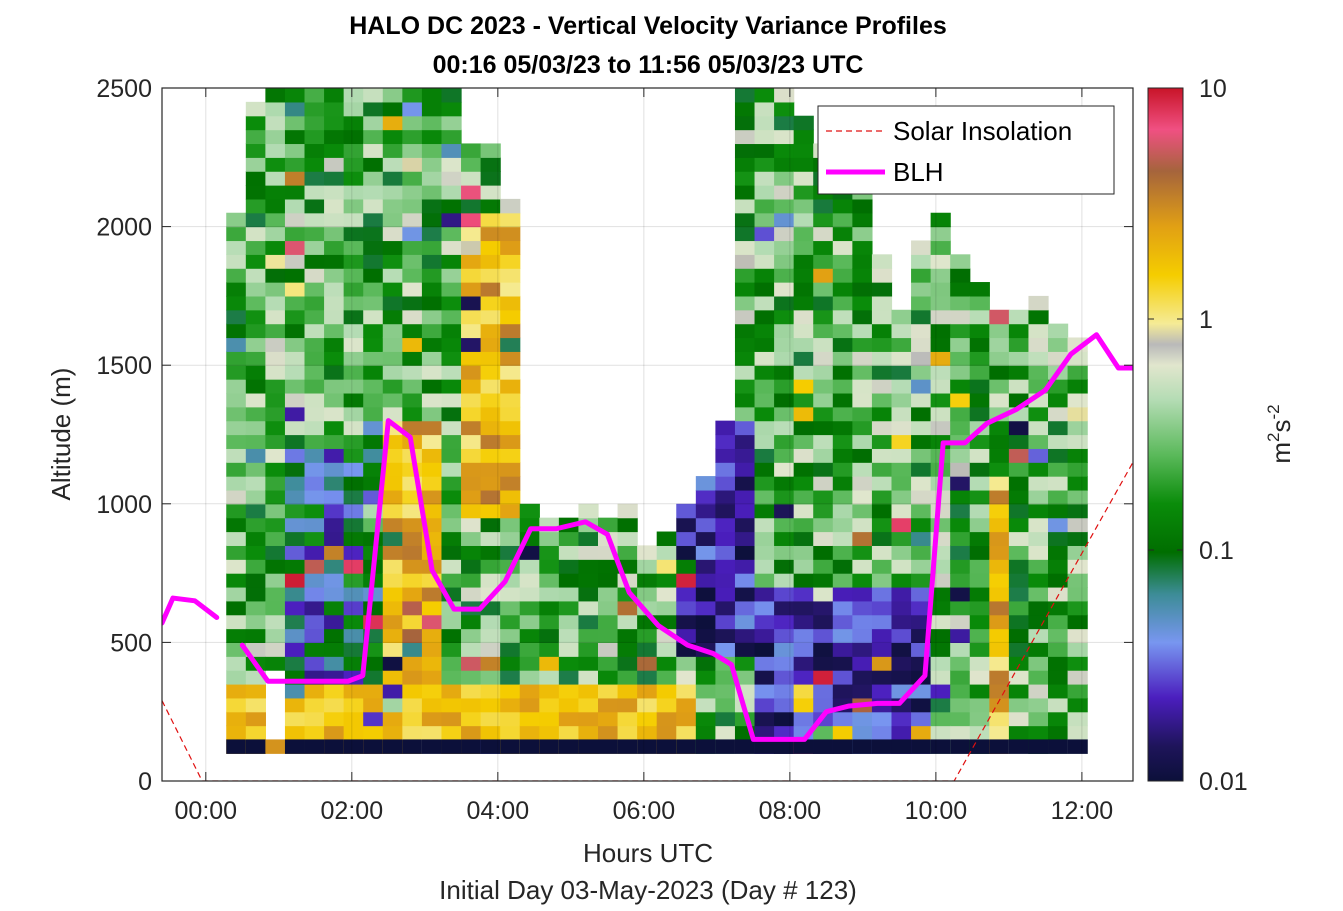  What do you see at coordinates (61, 434) in the screenshot?
I see `y-axis-label: Altitude (m)` at bounding box center [61, 434].